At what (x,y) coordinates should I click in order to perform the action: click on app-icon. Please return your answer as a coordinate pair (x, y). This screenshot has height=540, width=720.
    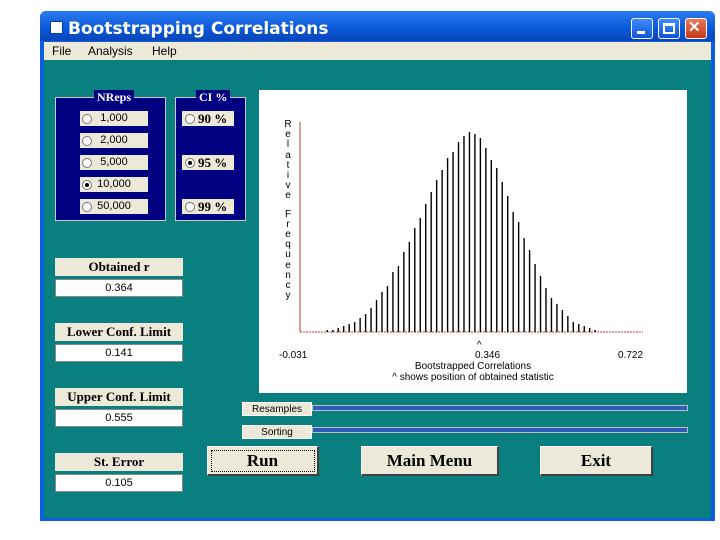
    Looking at the image, I should click on (56, 27).